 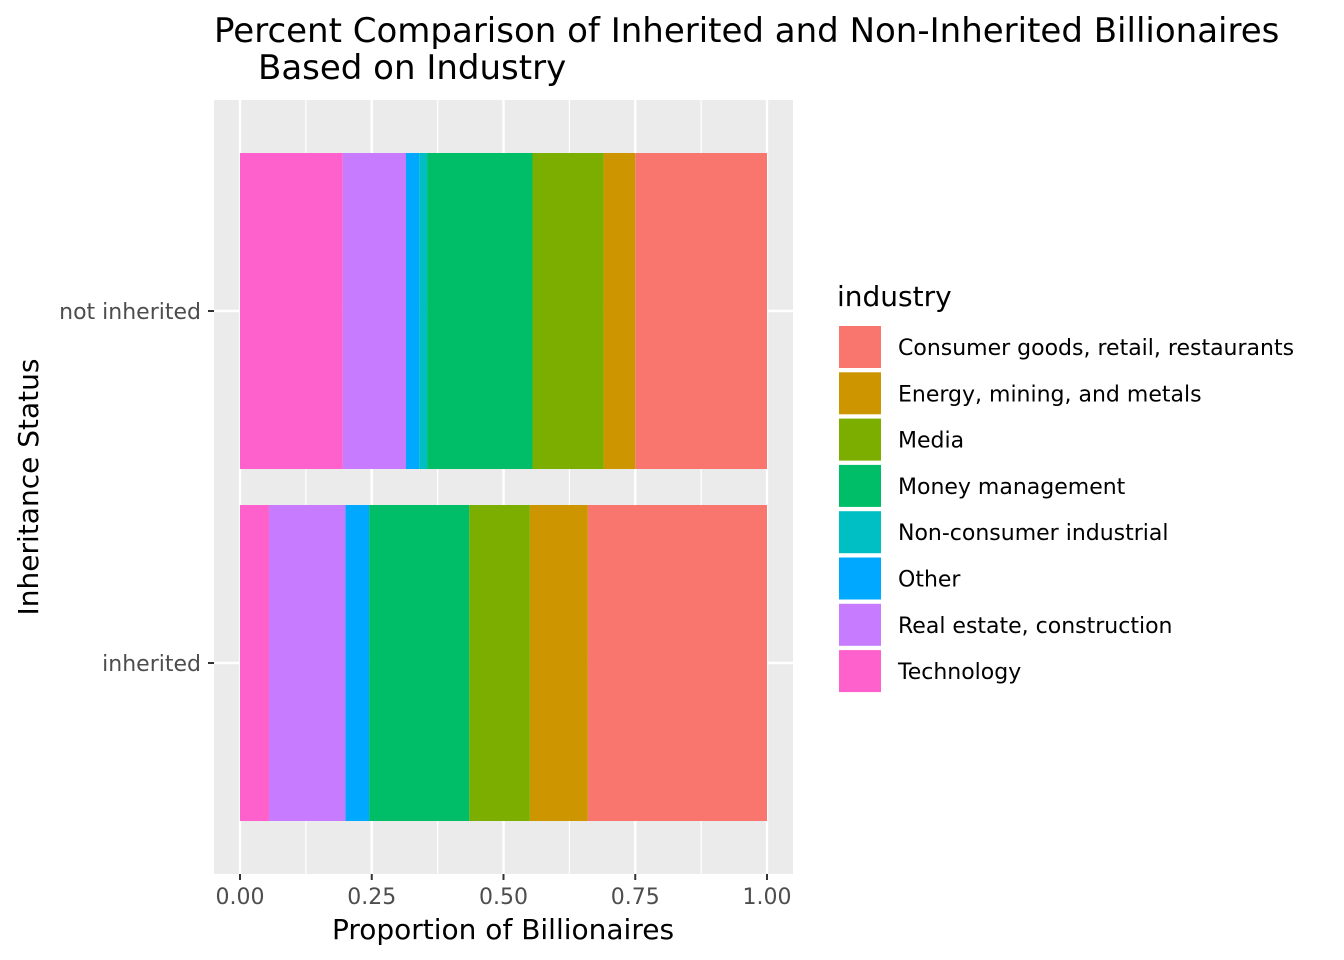 What do you see at coordinates (240, 897) in the screenshot?
I see `x-tick-label: 0.00` at bounding box center [240, 897].